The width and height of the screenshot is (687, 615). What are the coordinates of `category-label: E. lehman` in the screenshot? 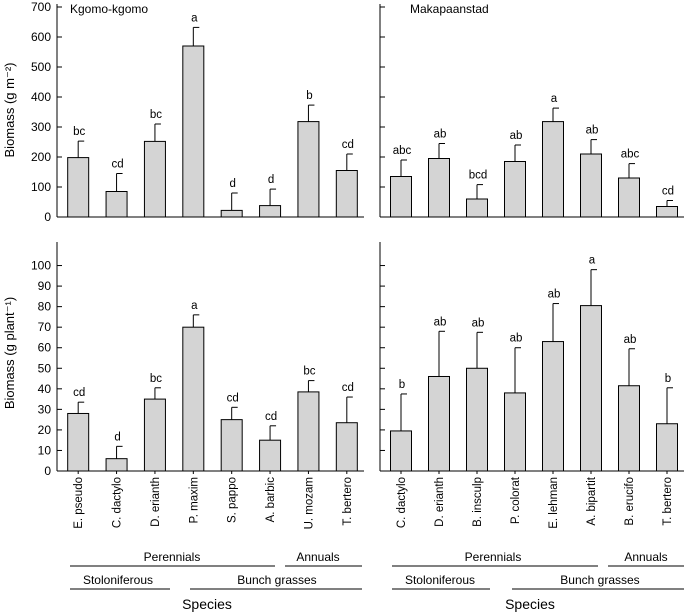 It's located at (554, 503).